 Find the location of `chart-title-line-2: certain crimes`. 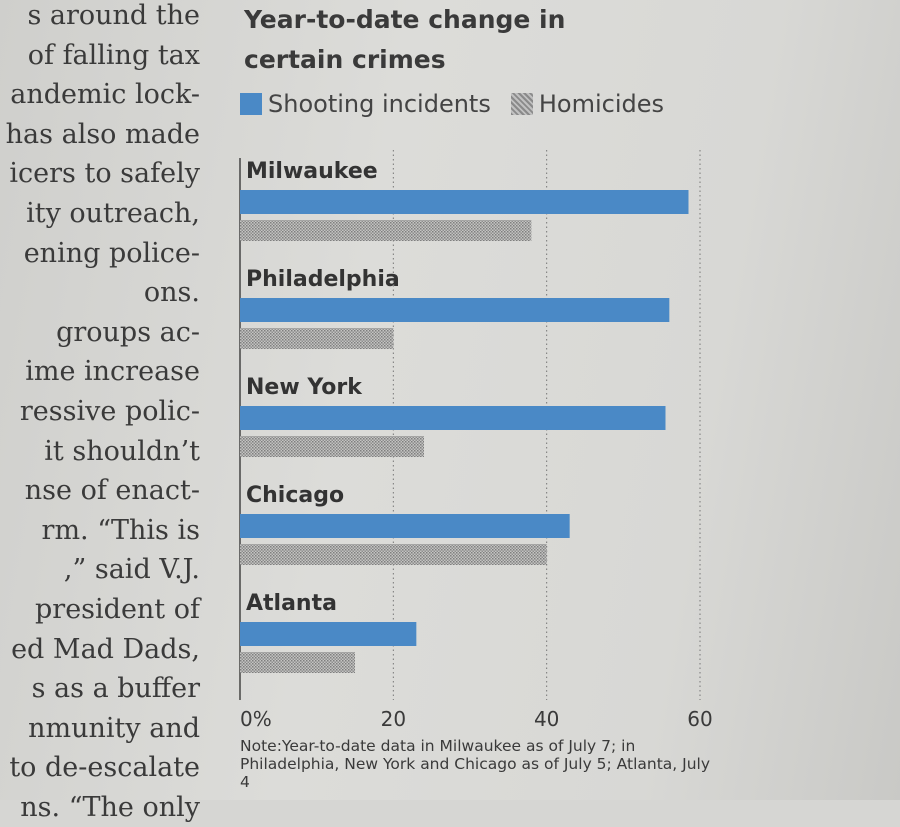

chart-title-line-2: certain crimes is located at coordinates (345, 59).